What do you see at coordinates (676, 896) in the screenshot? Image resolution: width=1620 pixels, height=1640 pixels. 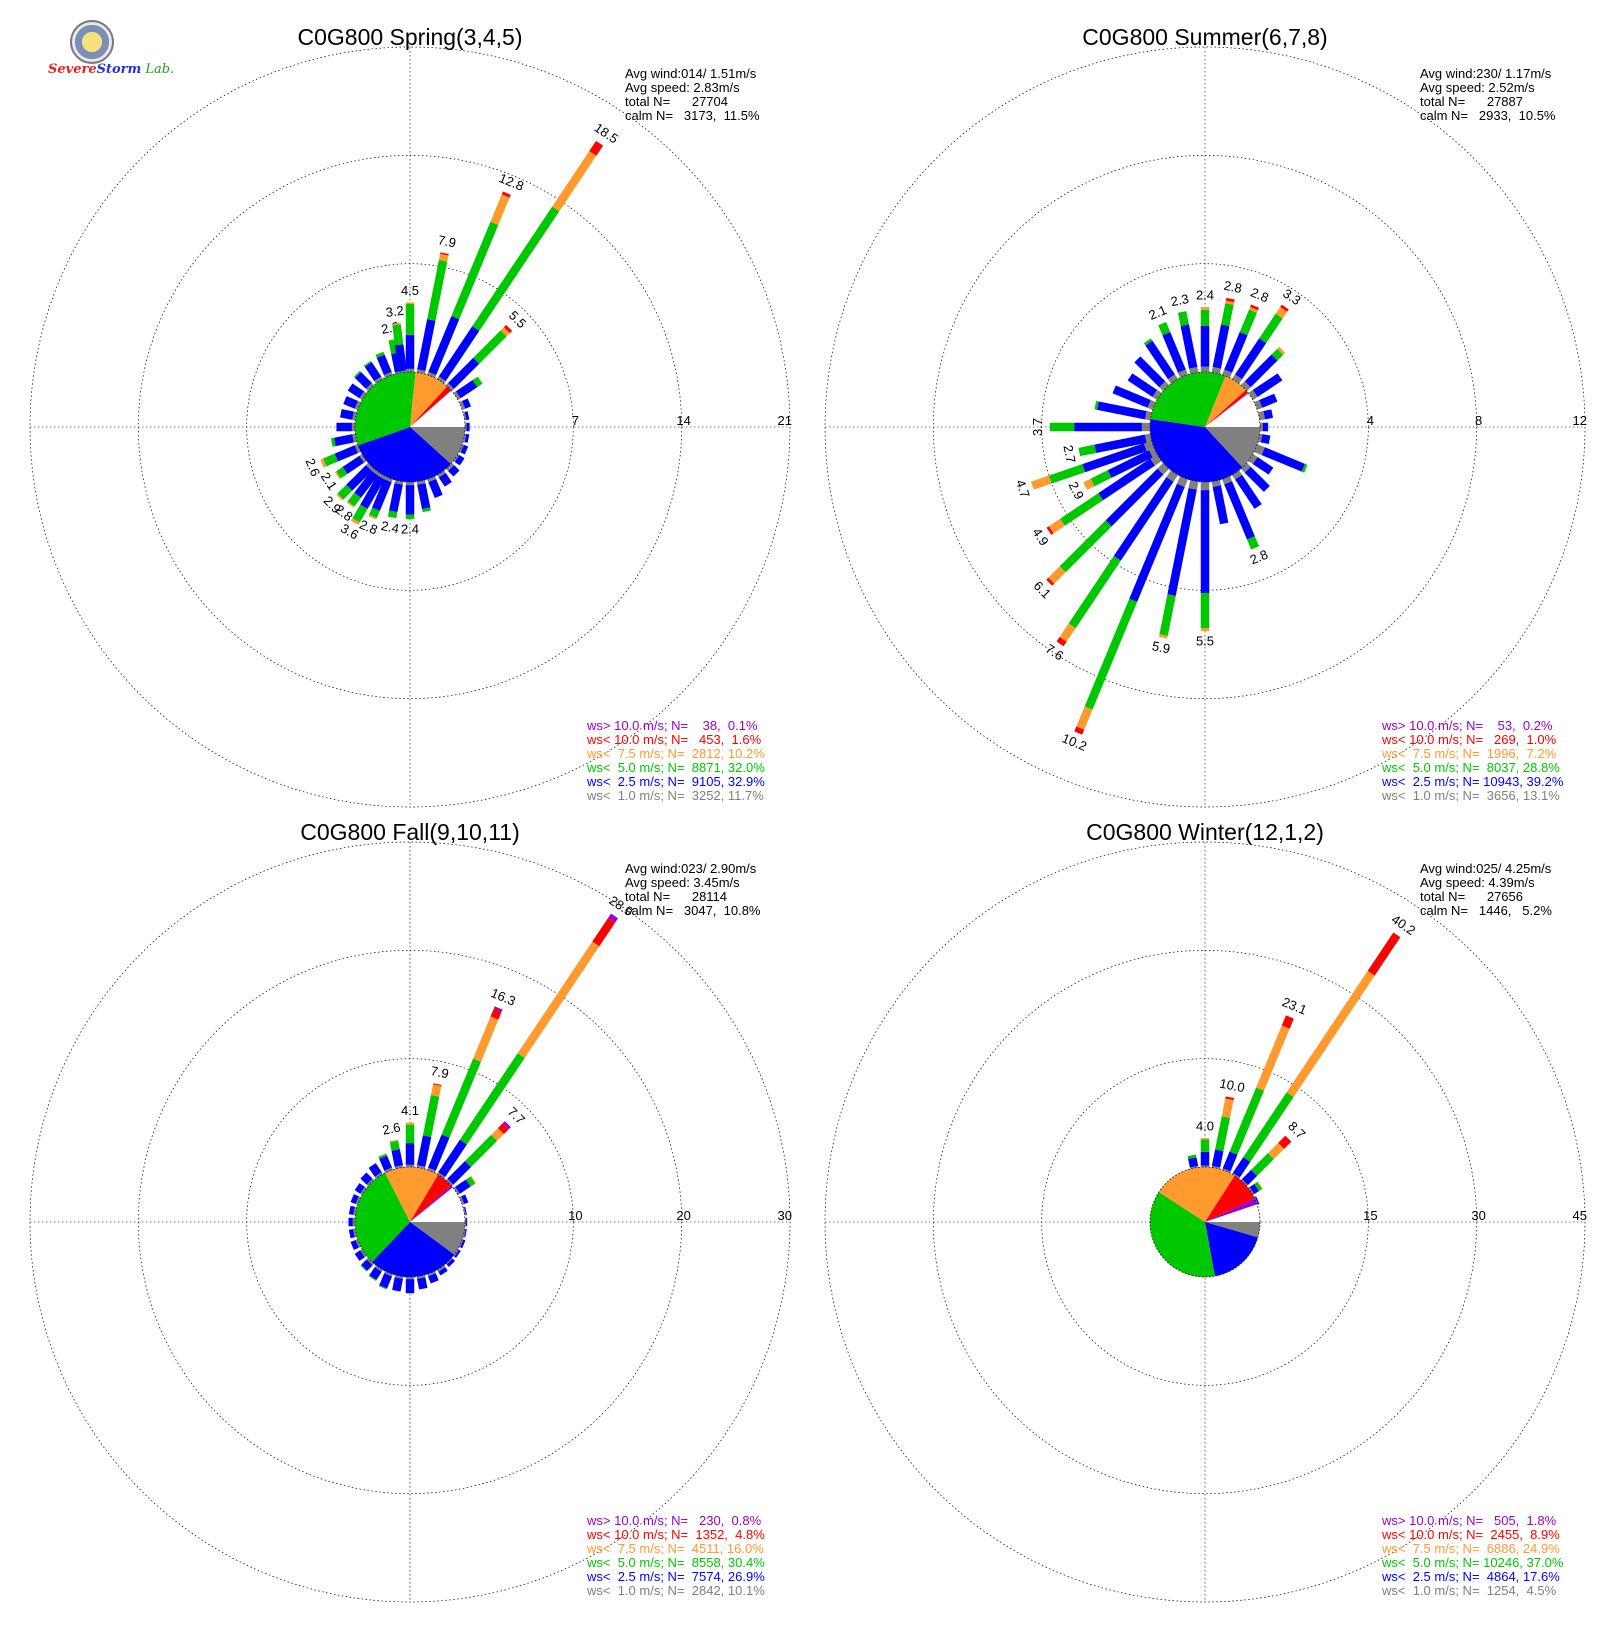 I see `stats-line: total N= 28114` at bounding box center [676, 896].